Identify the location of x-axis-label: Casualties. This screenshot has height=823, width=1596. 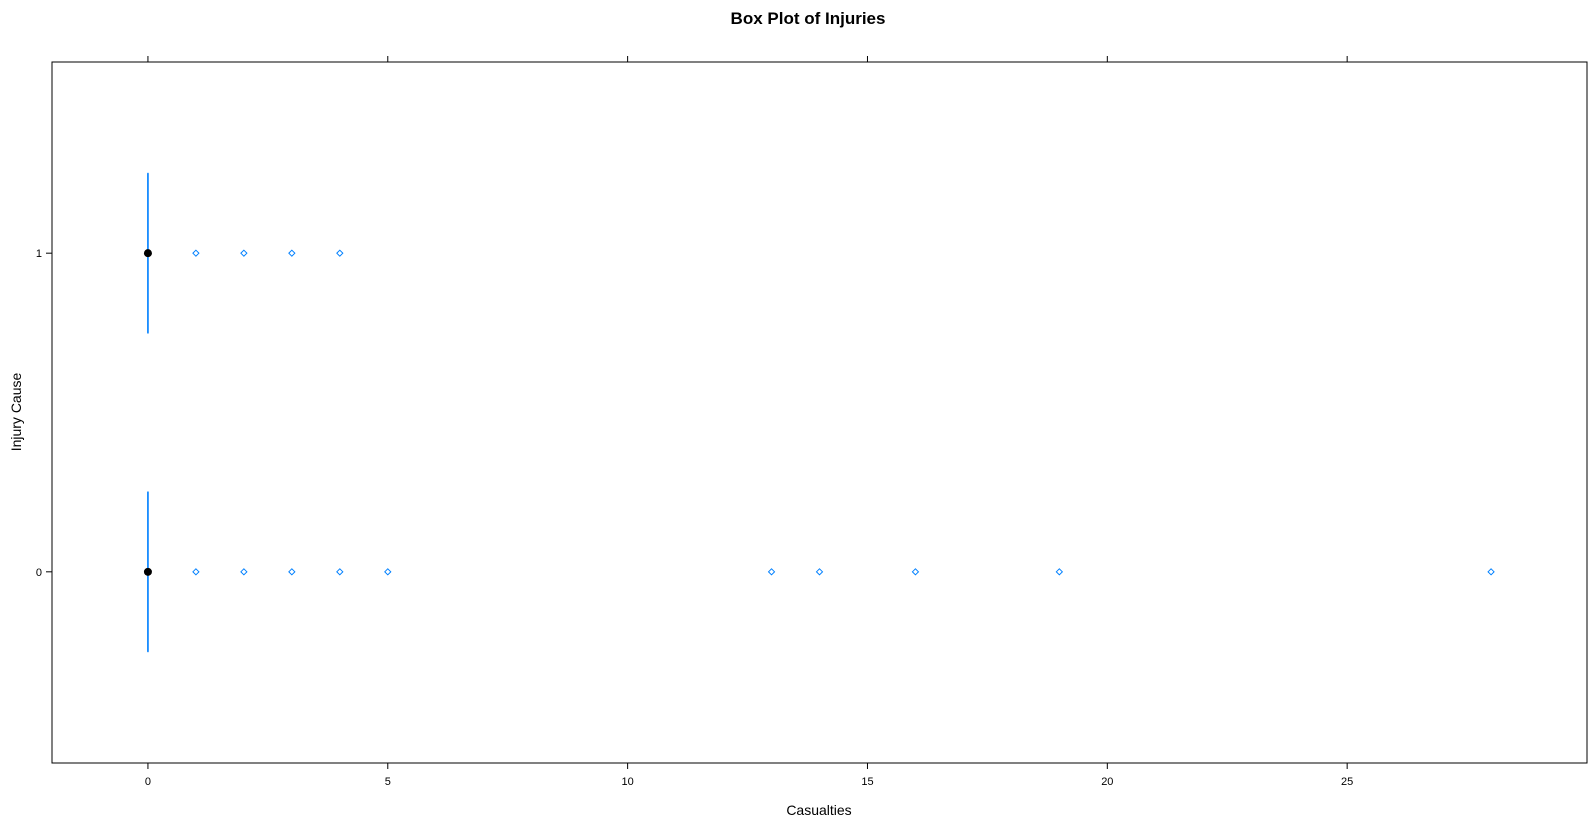
(818, 810).